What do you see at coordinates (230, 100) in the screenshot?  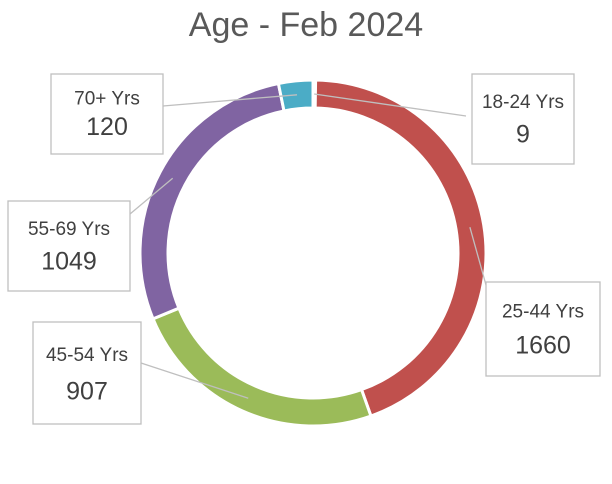 I see `leader-line-70-yrs` at bounding box center [230, 100].